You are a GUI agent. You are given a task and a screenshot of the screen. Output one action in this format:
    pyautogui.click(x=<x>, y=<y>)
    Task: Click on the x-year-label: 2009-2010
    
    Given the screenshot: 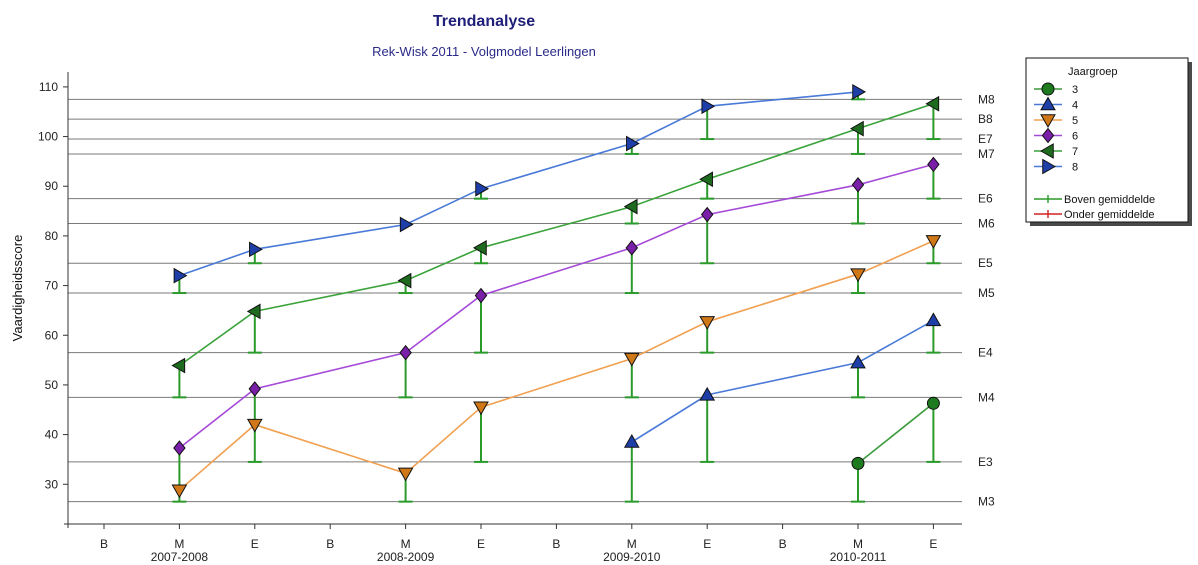 What is the action you would take?
    pyautogui.click(x=632, y=557)
    